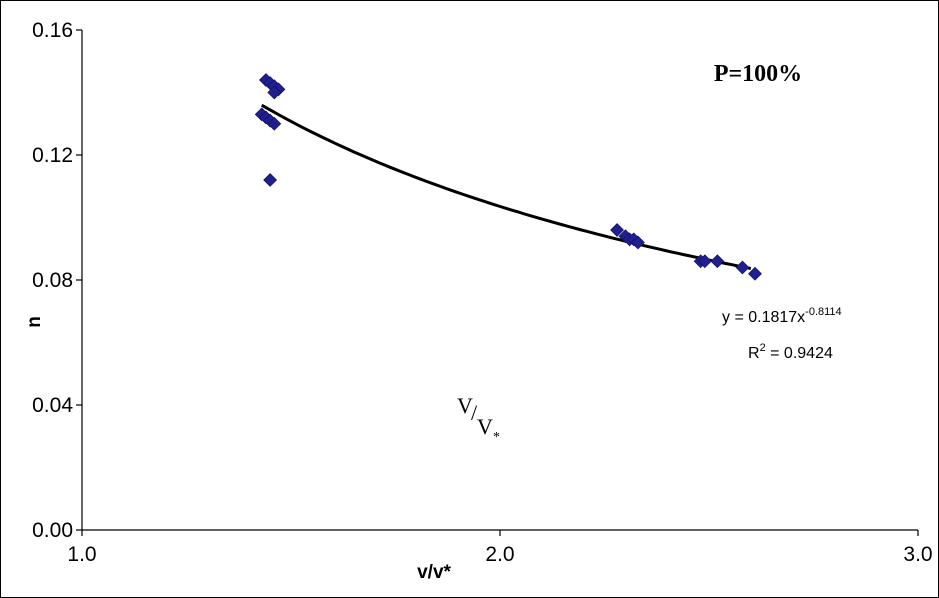  Describe the element at coordinates (52, 405) in the screenshot. I see `y-tick-label: 0.04` at that location.